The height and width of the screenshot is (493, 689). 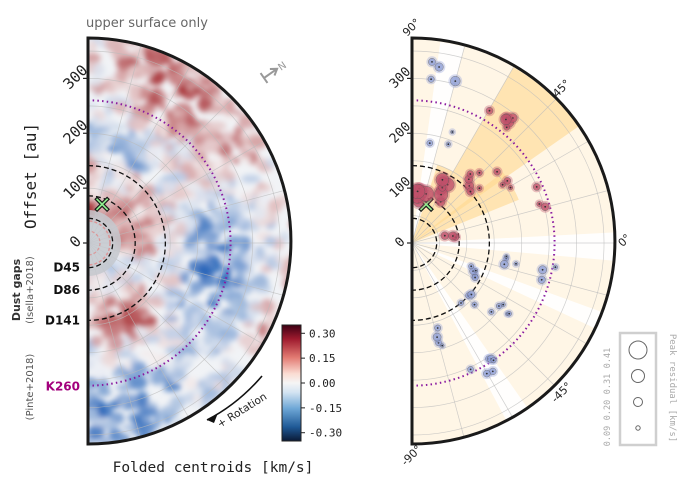 I want to click on size-legend-label: 0.09, so click(x=608, y=436).